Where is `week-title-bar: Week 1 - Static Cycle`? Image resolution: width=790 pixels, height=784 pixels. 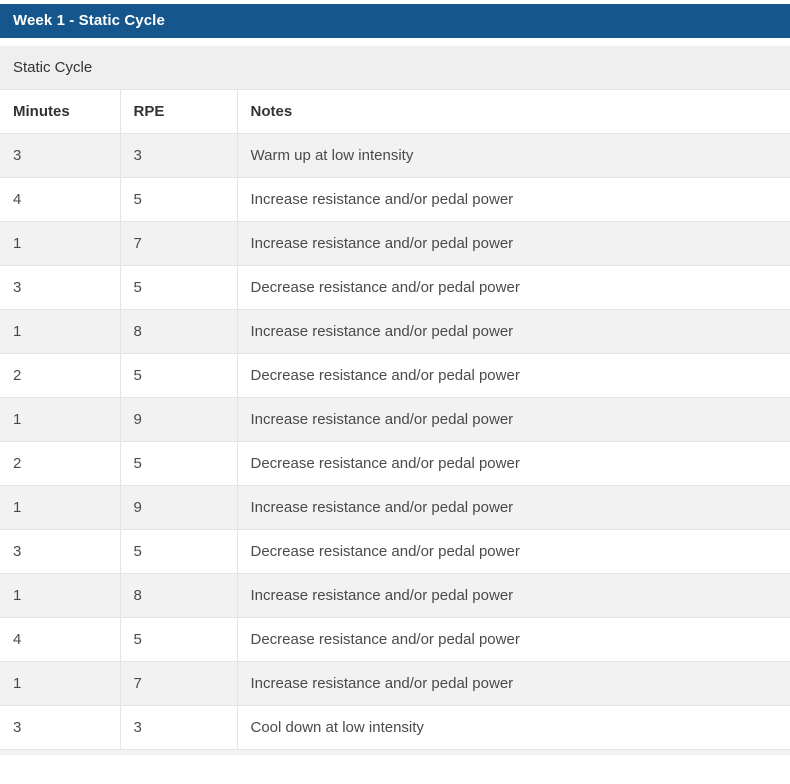
week-title-bar: Week 1 - Static Cycle is located at coordinates (395, 21).